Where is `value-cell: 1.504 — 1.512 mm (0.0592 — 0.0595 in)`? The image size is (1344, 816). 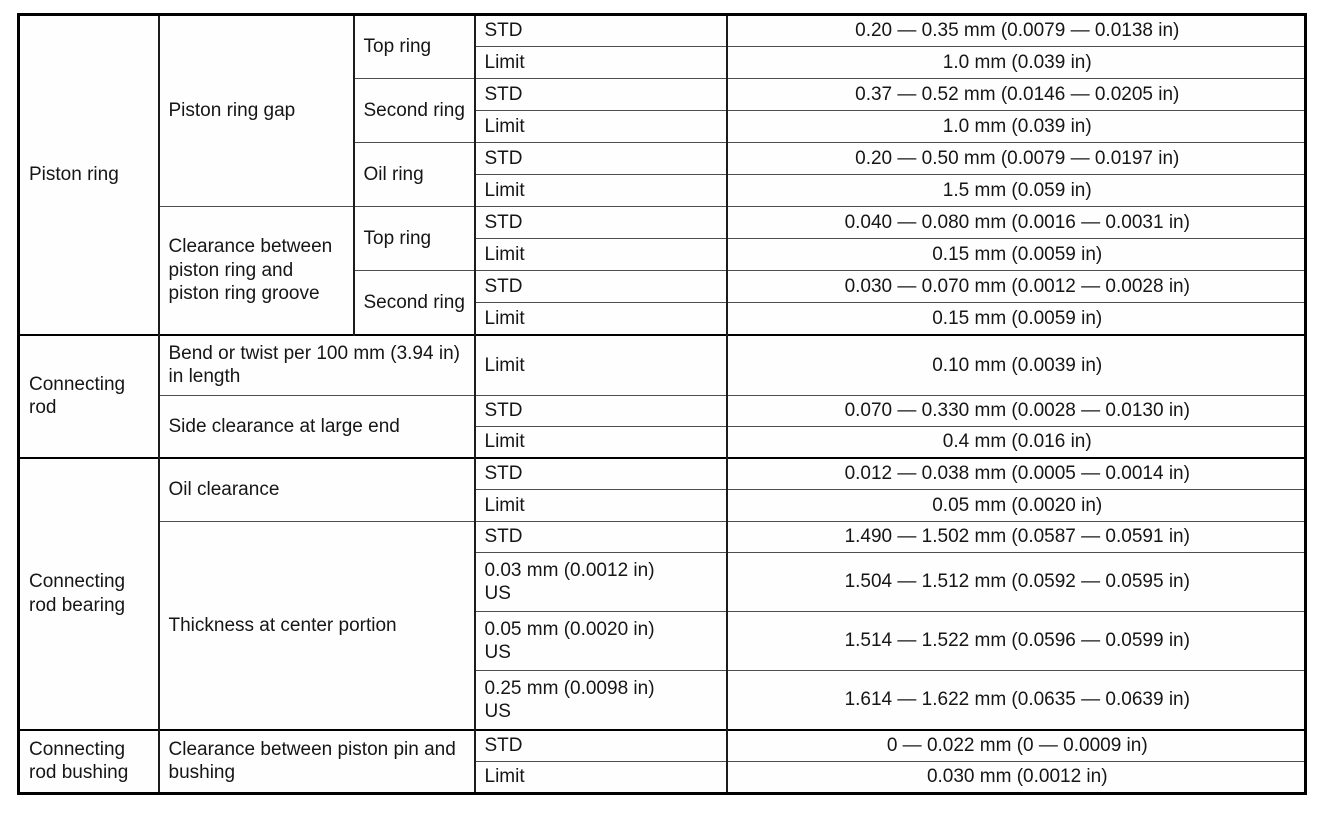 value-cell: 1.504 — 1.512 mm (0.0592 — 0.0595 in) is located at coordinates (1015, 582).